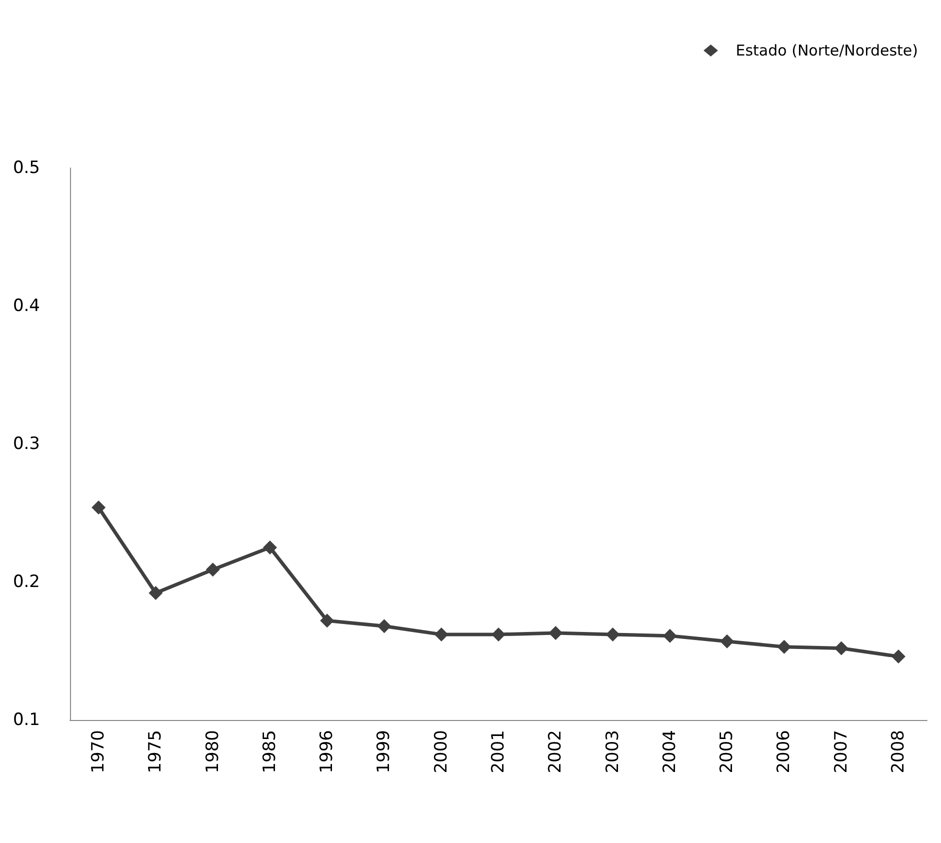 The width and height of the screenshot is (941, 843). What do you see at coordinates (841, 752) in the screenshot?
I see `x-tick-label: 2007` at bounding box center [841, 752].